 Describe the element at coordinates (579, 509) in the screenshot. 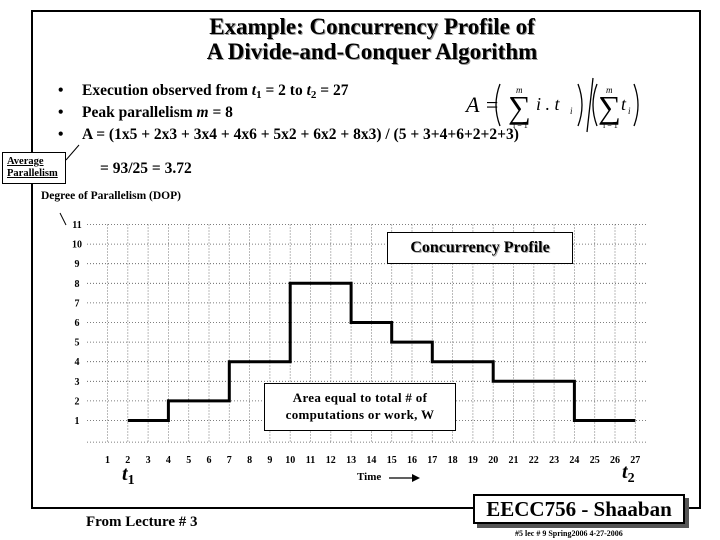

I see `course-badge: EECC756 - Shaaban` at that location.